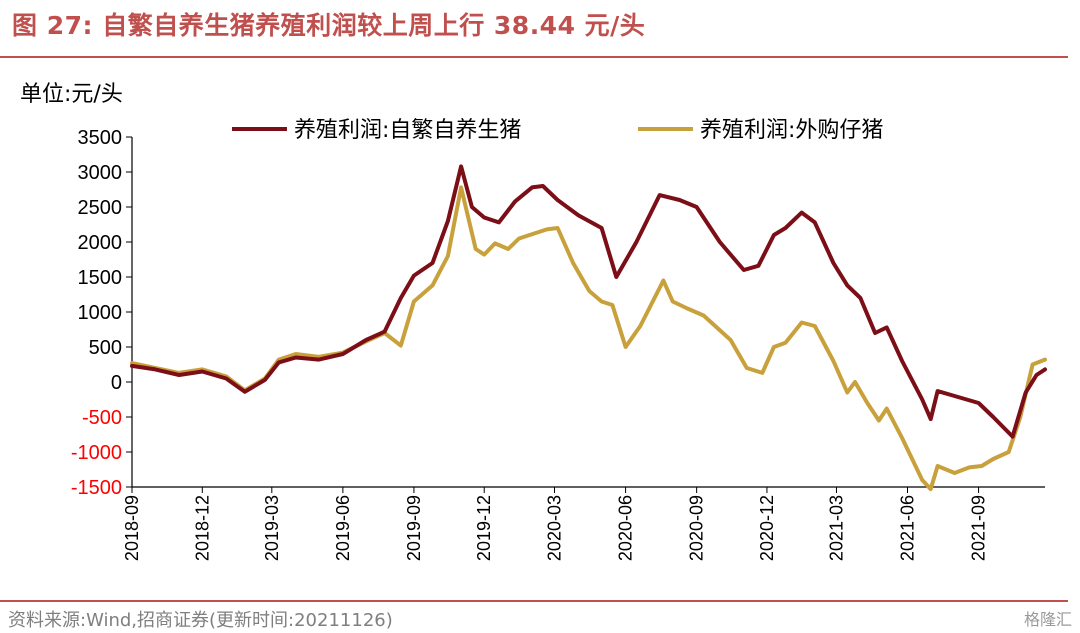 The height and width of the screenshot is (633, 1080). What do you see at coordinates (100, 173) in the screenshot?
I see `y-tick-label: 3000` at bounding box center [100, 173].